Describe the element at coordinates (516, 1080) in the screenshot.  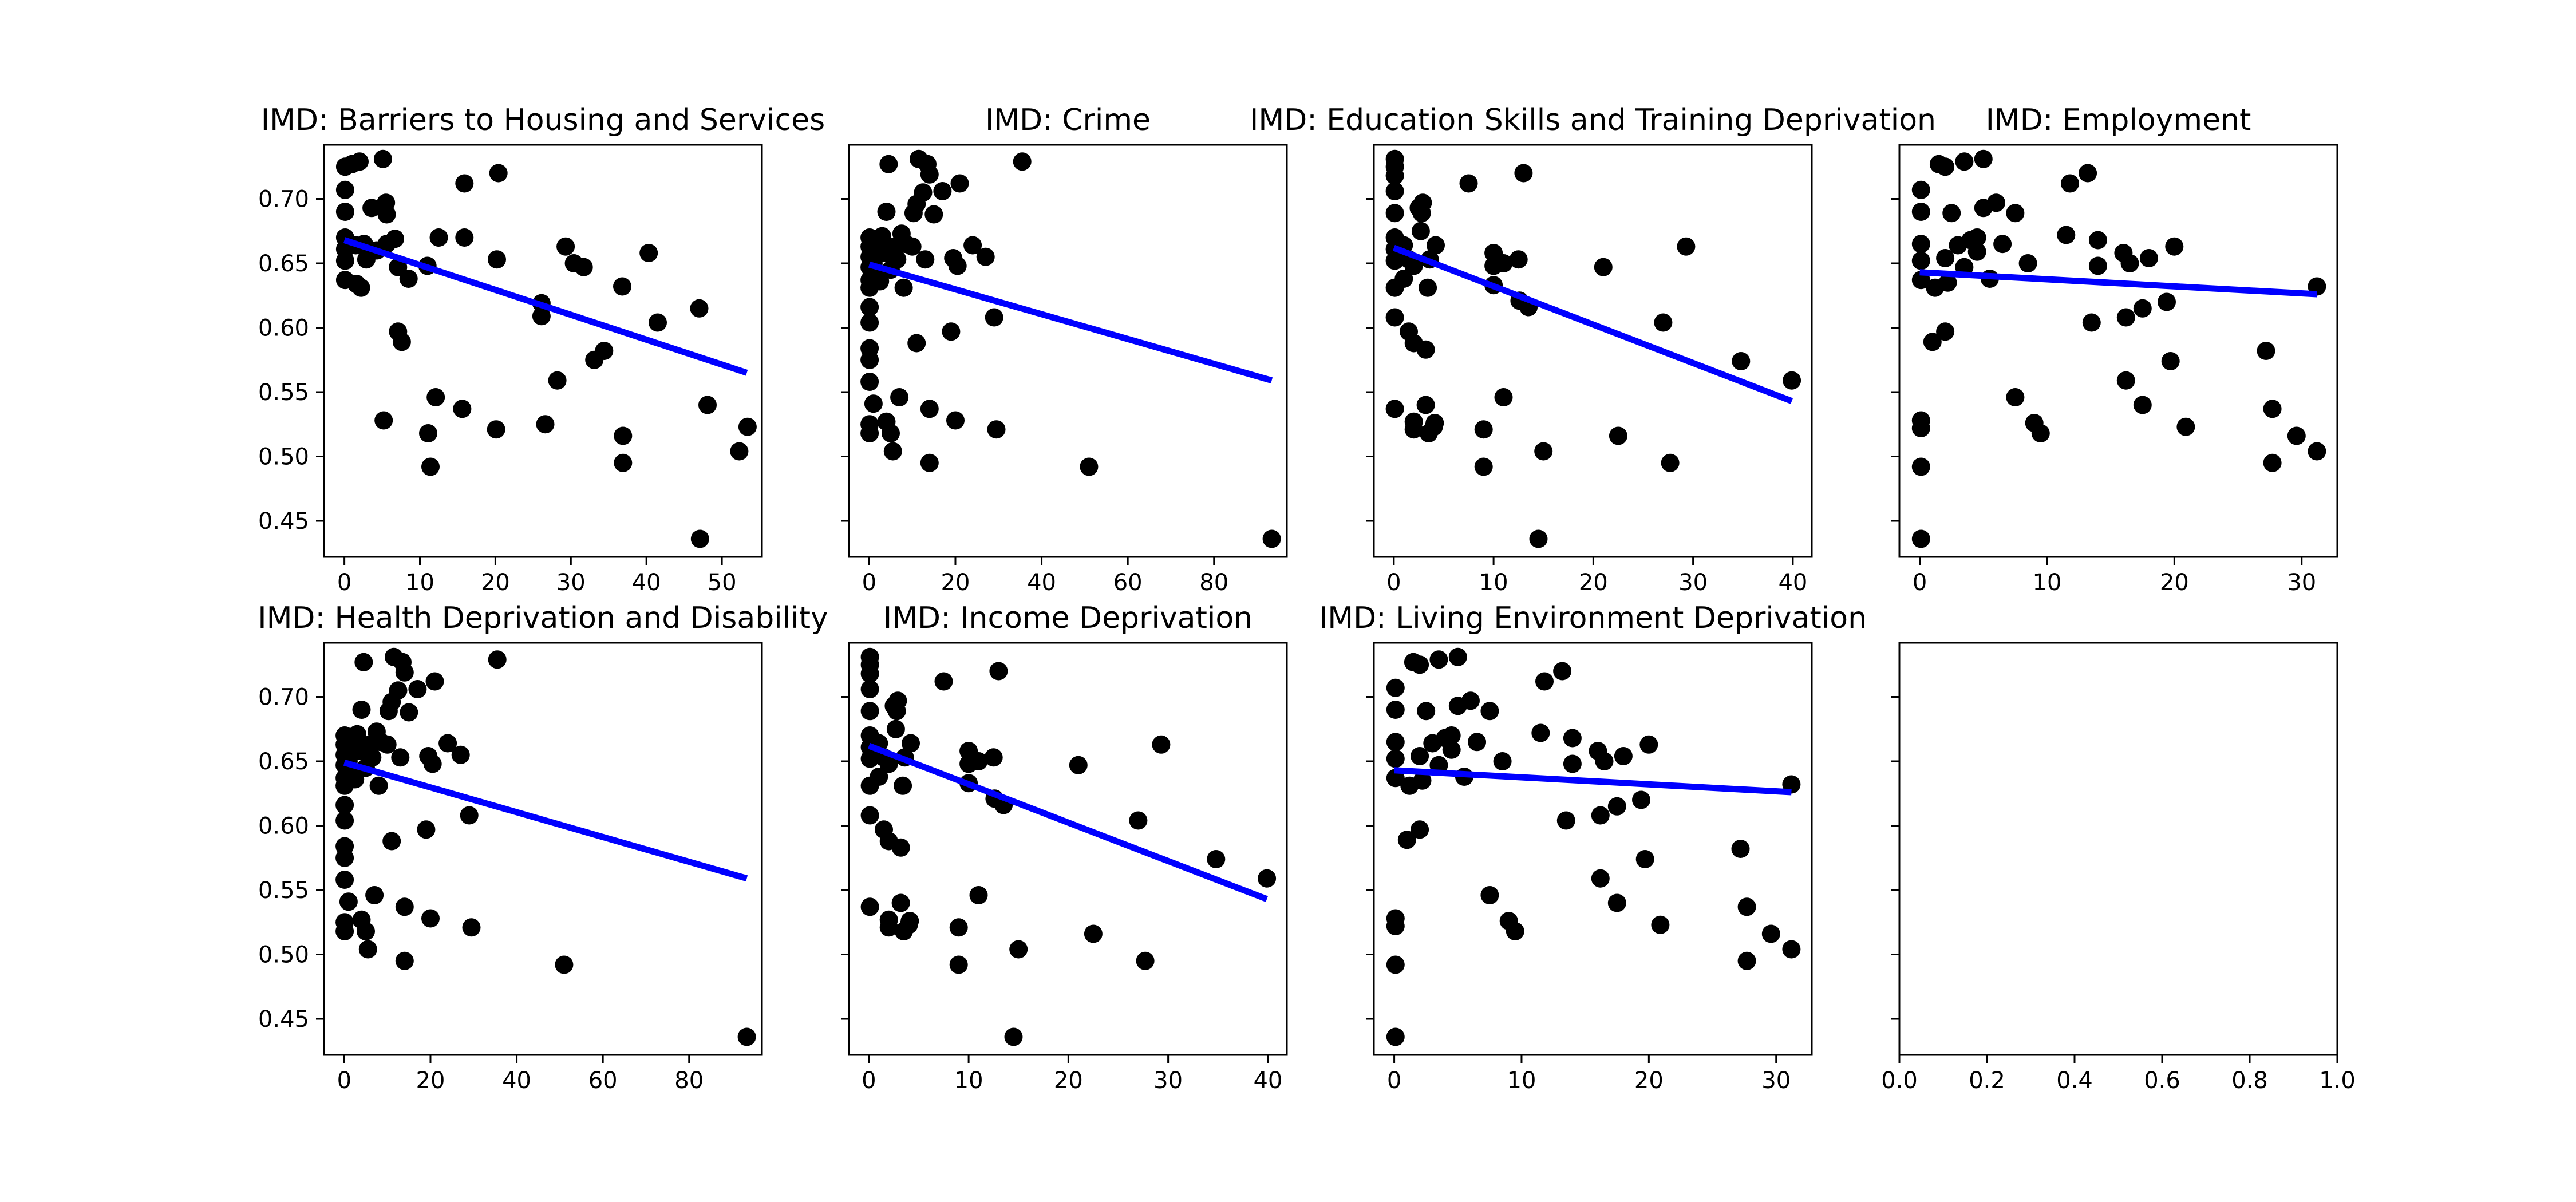
I see `x-tick-label: 40` at that location.